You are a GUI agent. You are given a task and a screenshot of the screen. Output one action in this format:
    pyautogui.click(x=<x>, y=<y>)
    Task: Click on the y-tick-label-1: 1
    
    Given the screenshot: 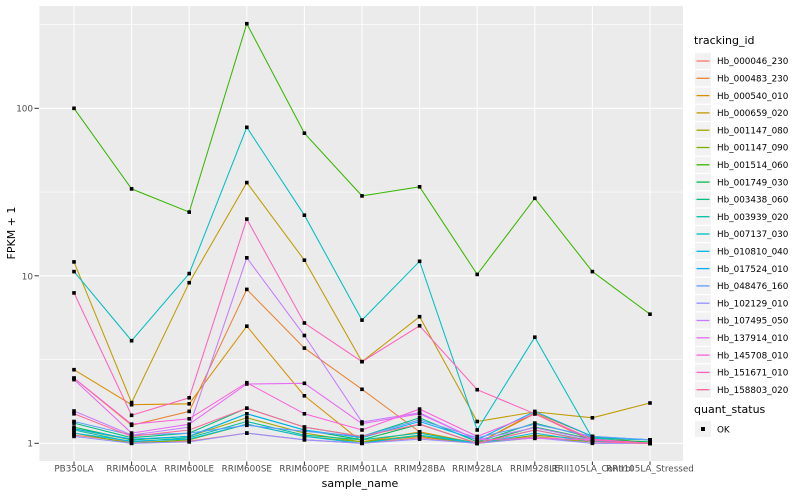 What is the action you would take?
    pyautogui.click(x=30, y=444)
    